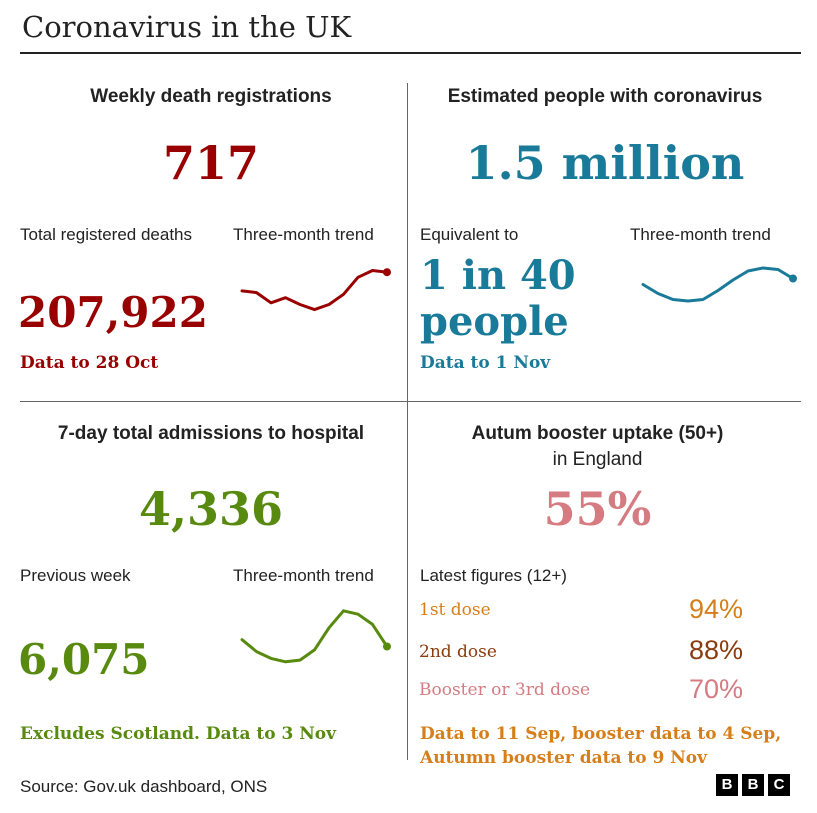 The width and height of the screenshot is (817, 813). What do you see at coordinates (407, 421) in the screenshot?
I see `vertical-divider` at bounding box center [407, 421].